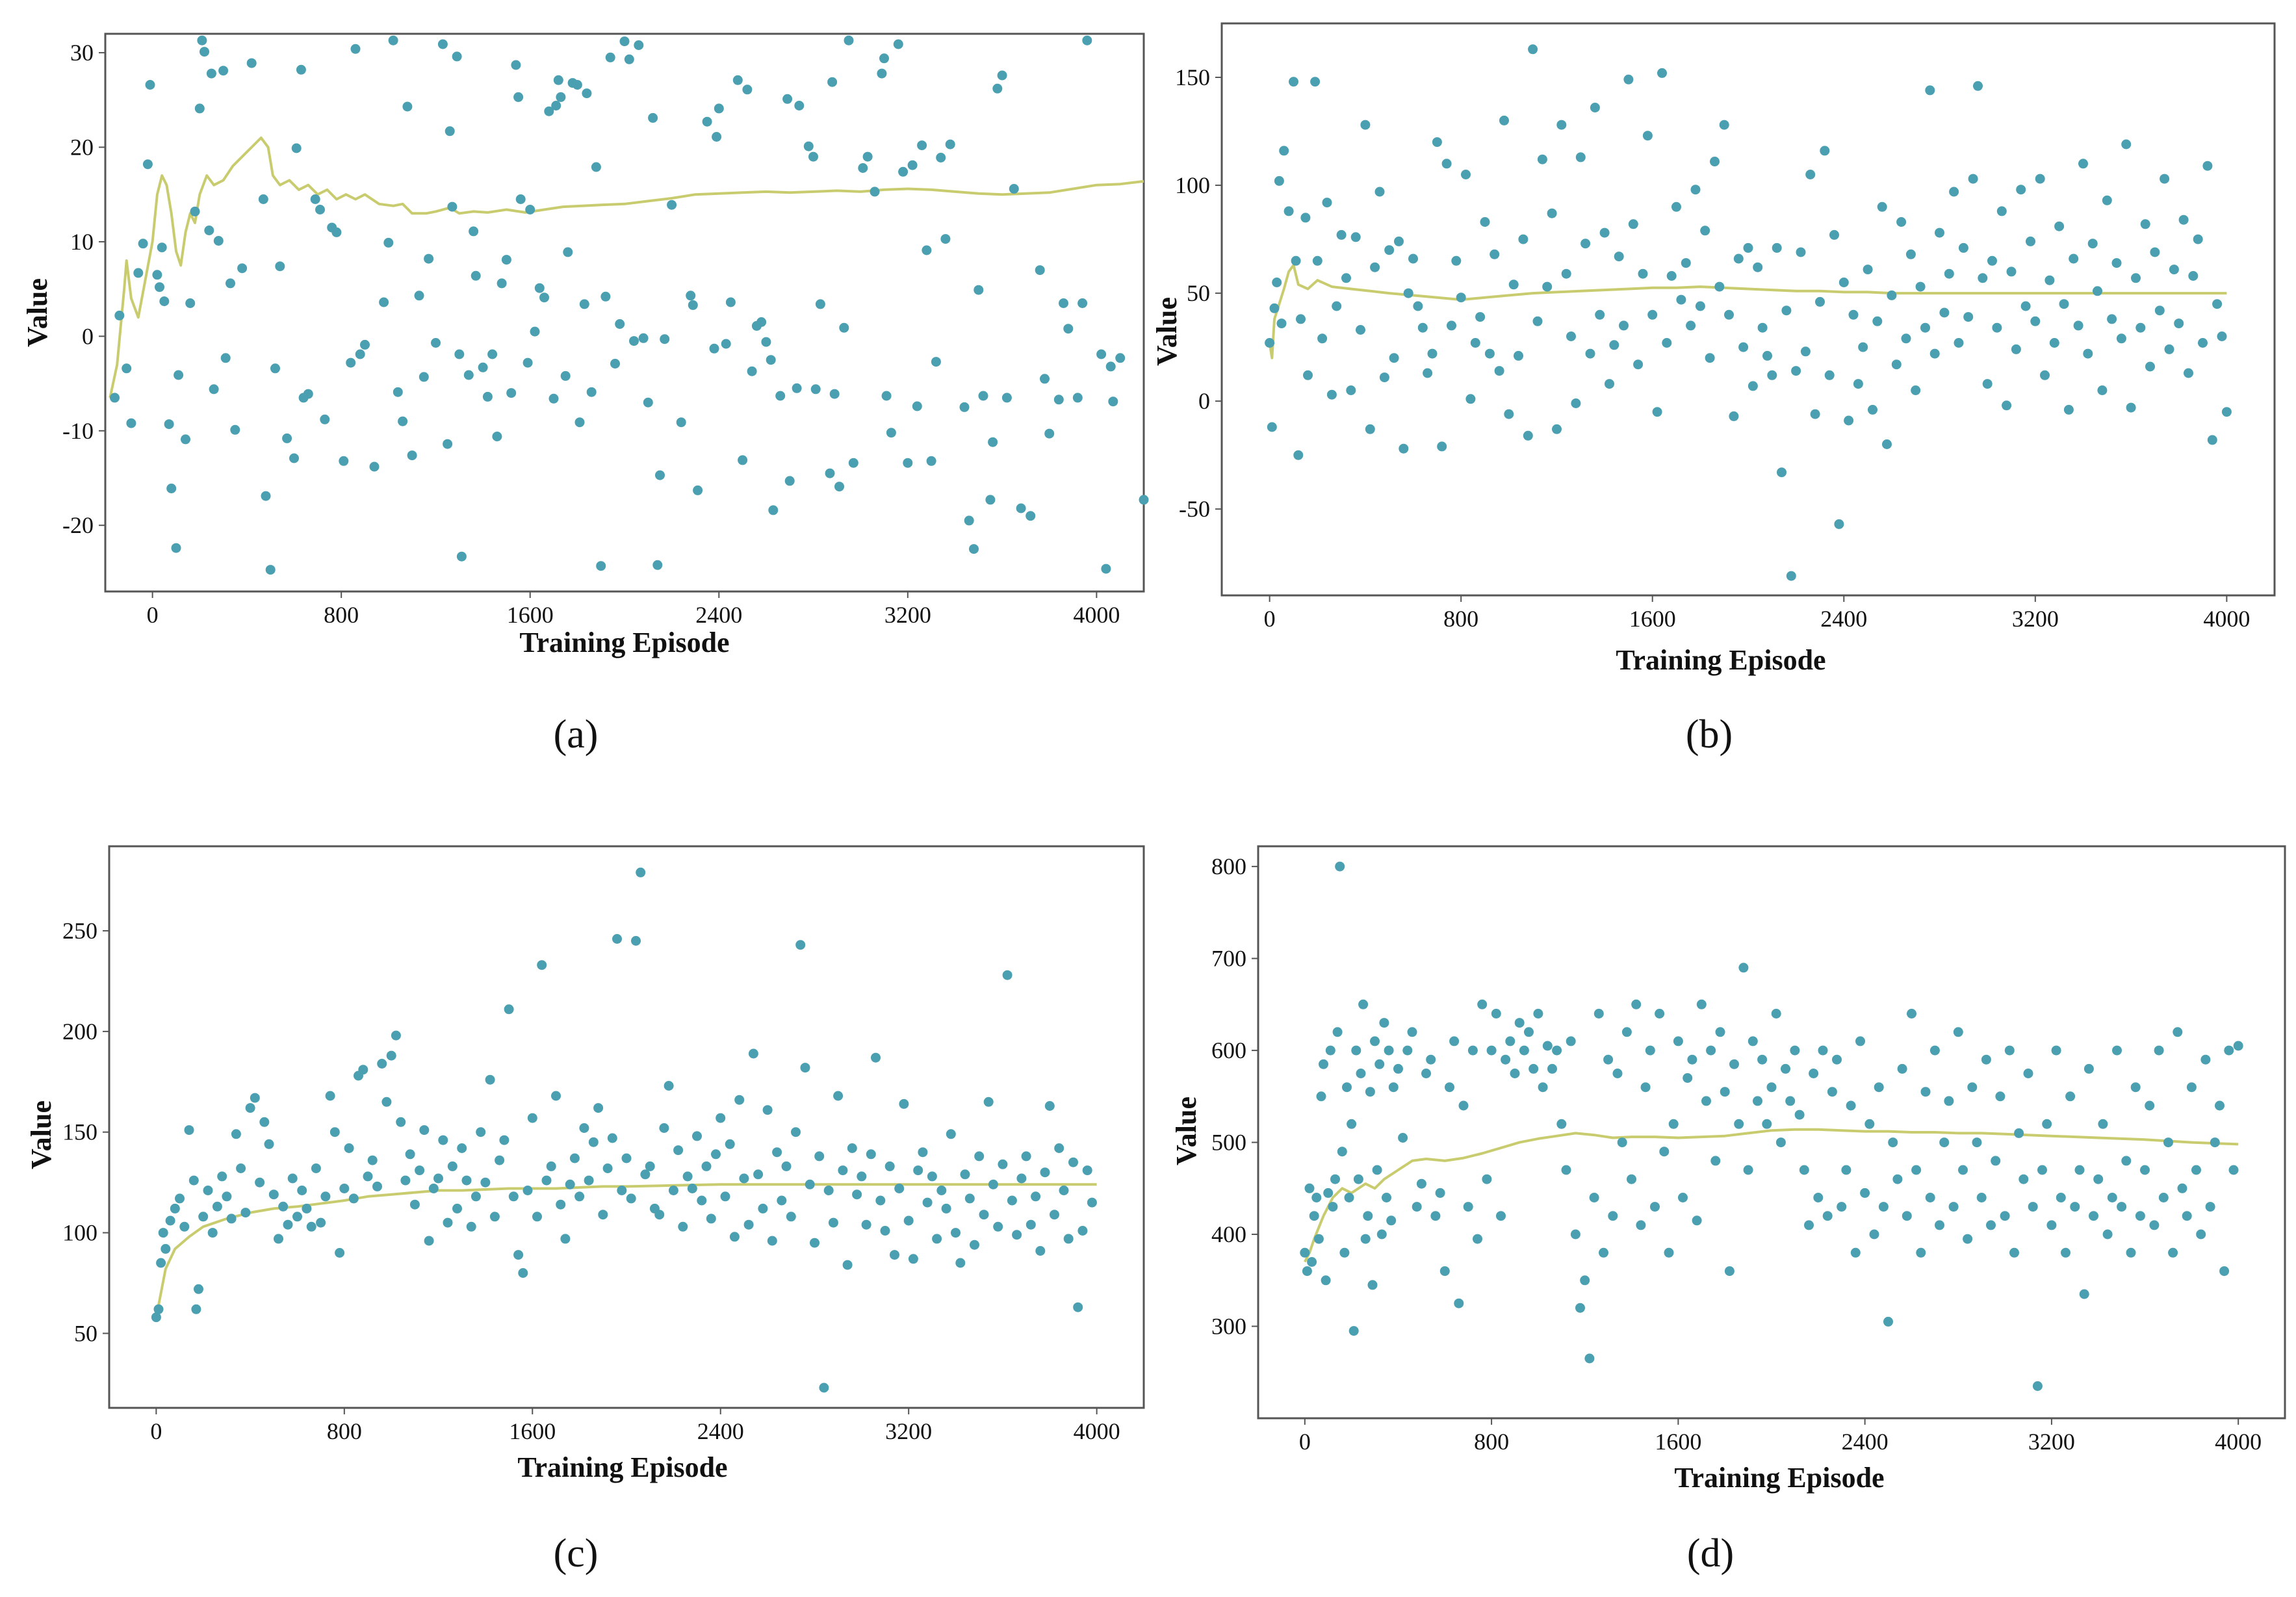 This screenshot has width=2296, height=1597. What do you see at coordinates (1721, 660) in the screenshot?
I see `panel-b-xlabel: Training Episode` at bounding box center [1721, 660].